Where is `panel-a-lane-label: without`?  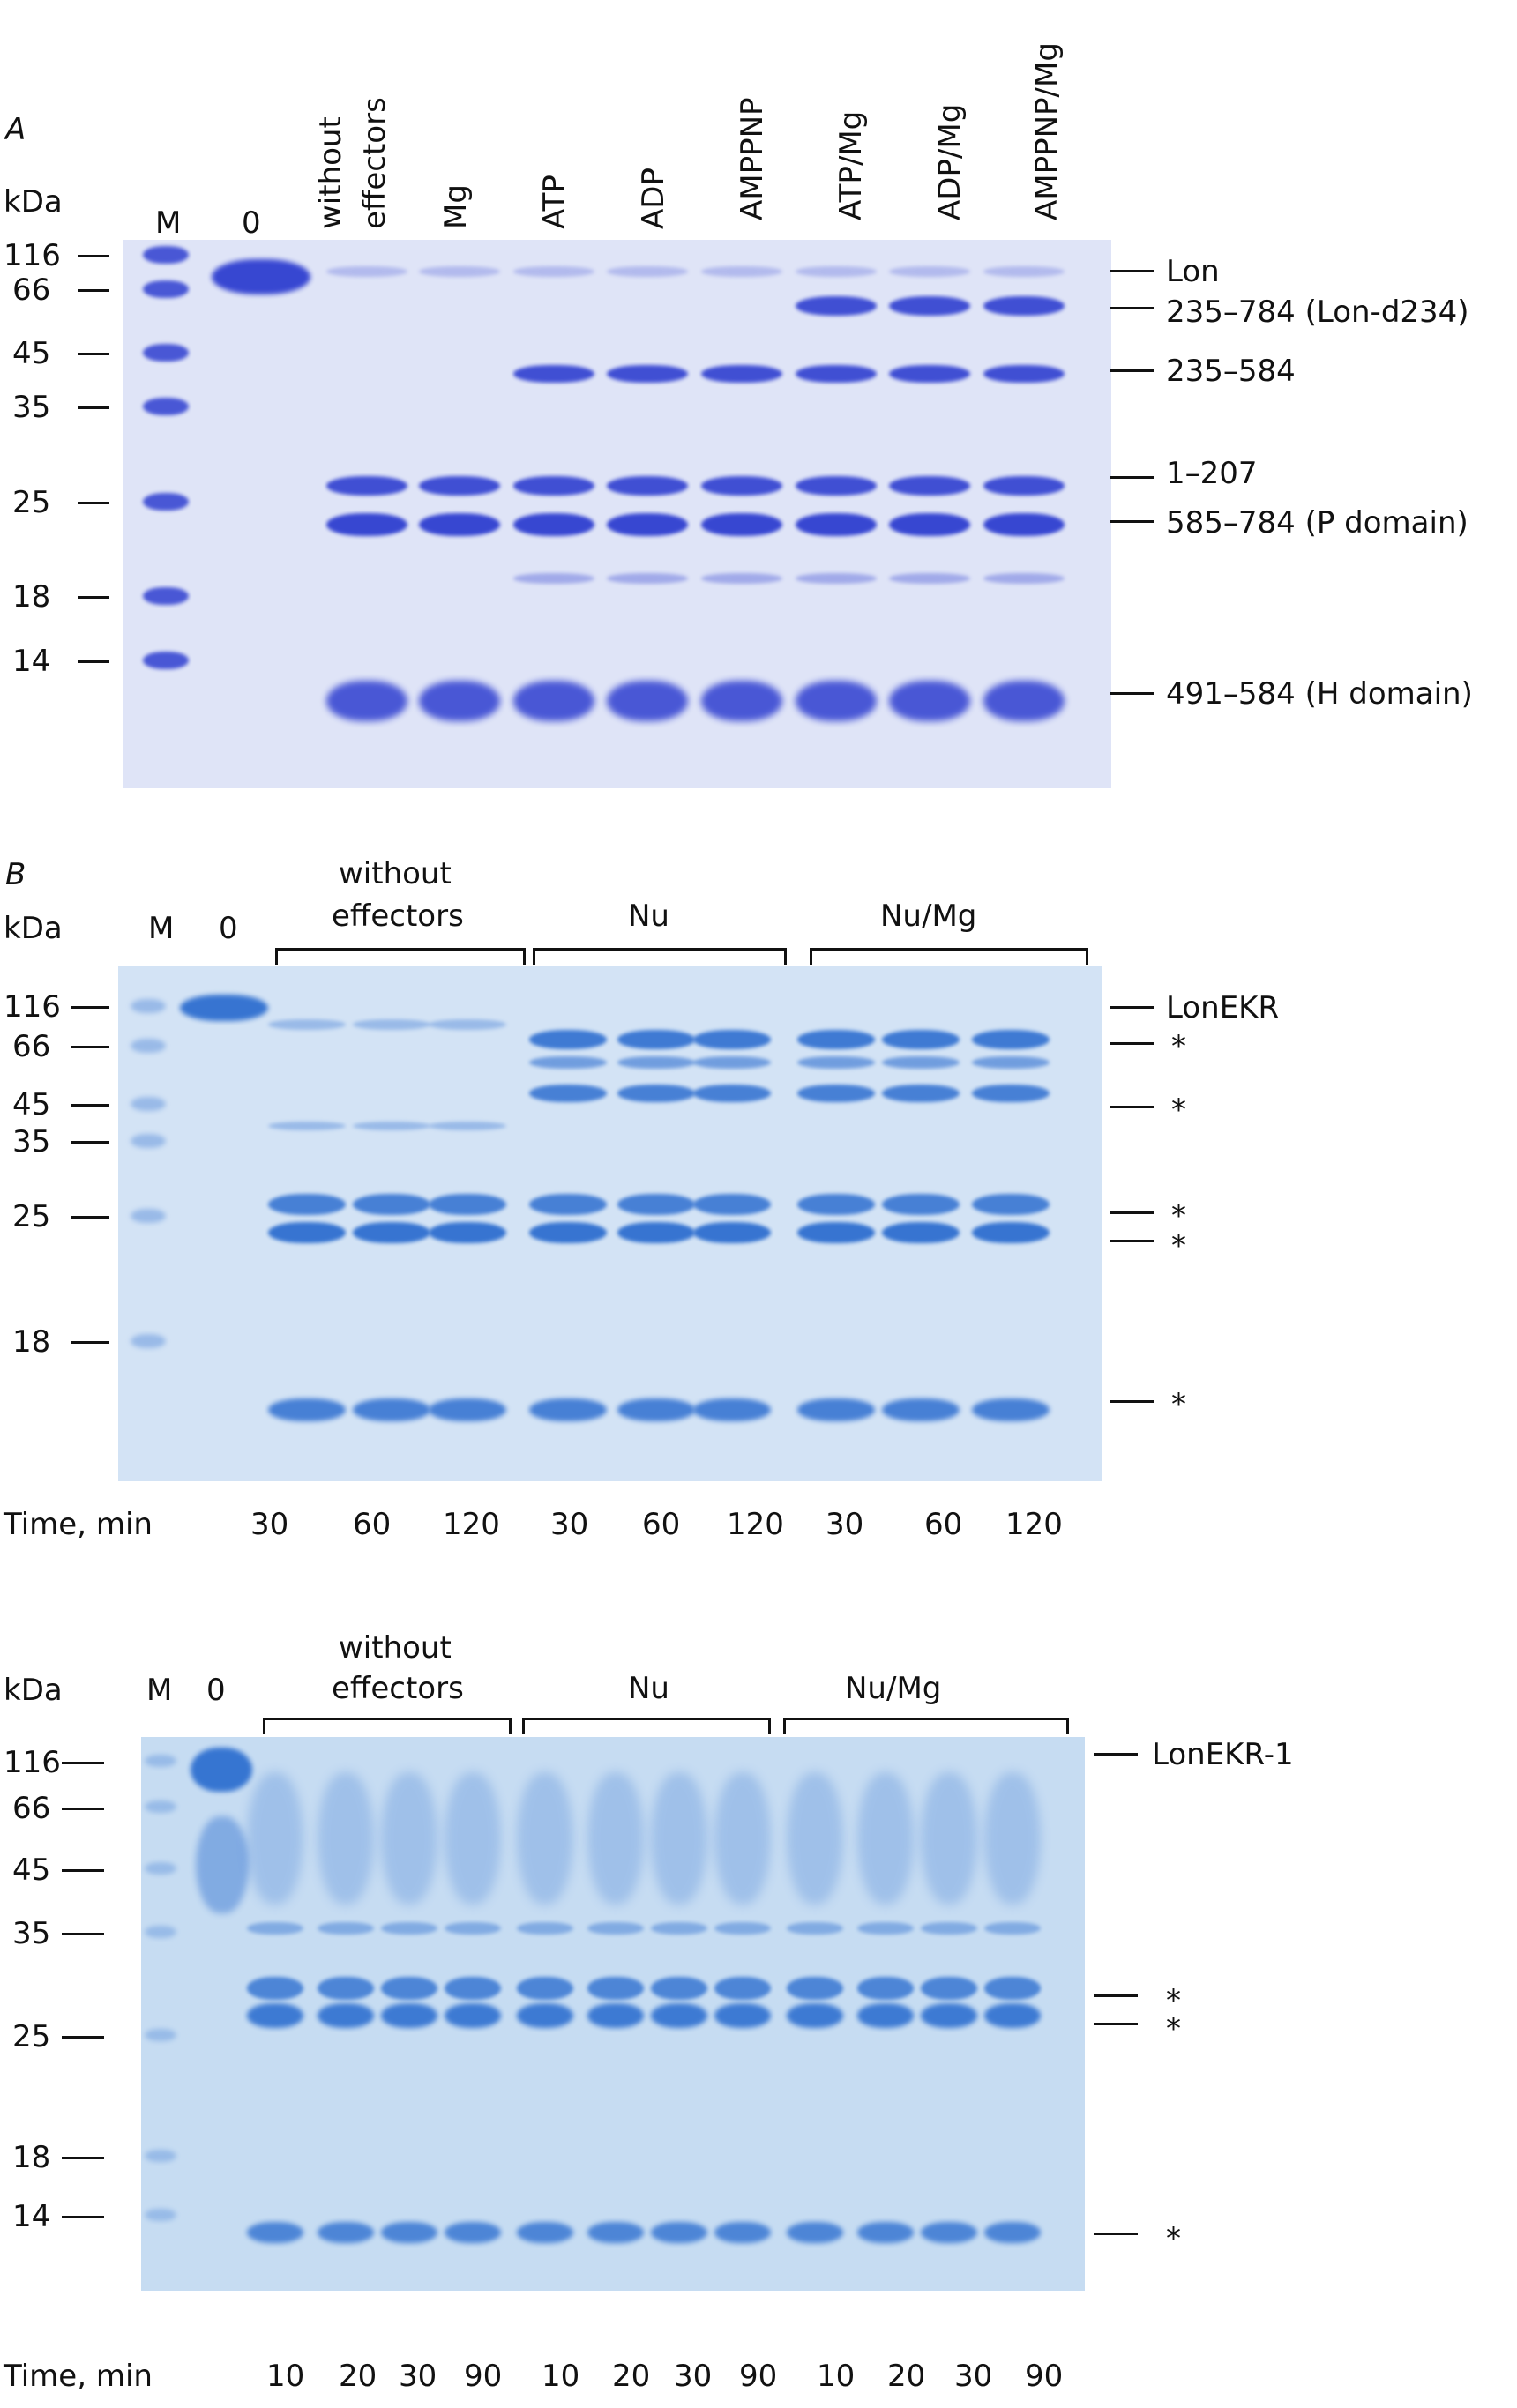
panel-a-lane-label: without is located at coordinates (331, 172).